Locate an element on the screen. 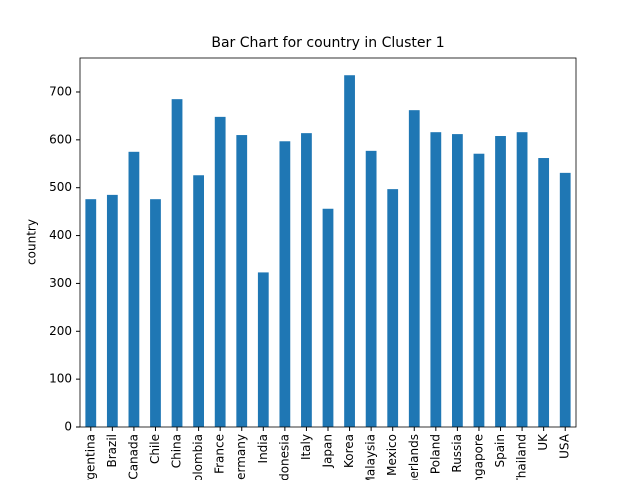 This screenshot has height=480, width=640. y-tick-label: 400 is located at coordinates (60, 235).